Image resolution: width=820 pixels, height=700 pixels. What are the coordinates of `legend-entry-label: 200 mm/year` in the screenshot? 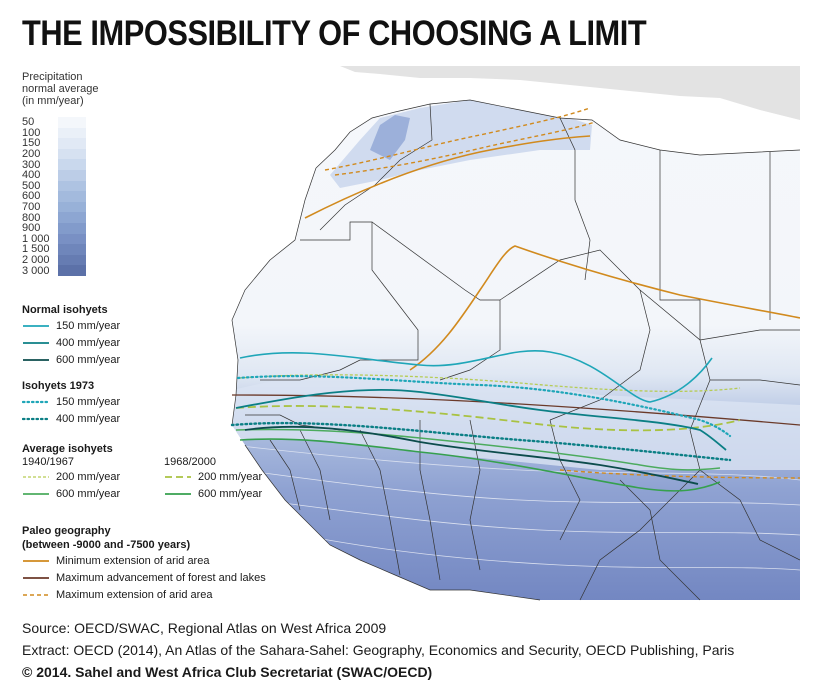 It's located at (230, 476).